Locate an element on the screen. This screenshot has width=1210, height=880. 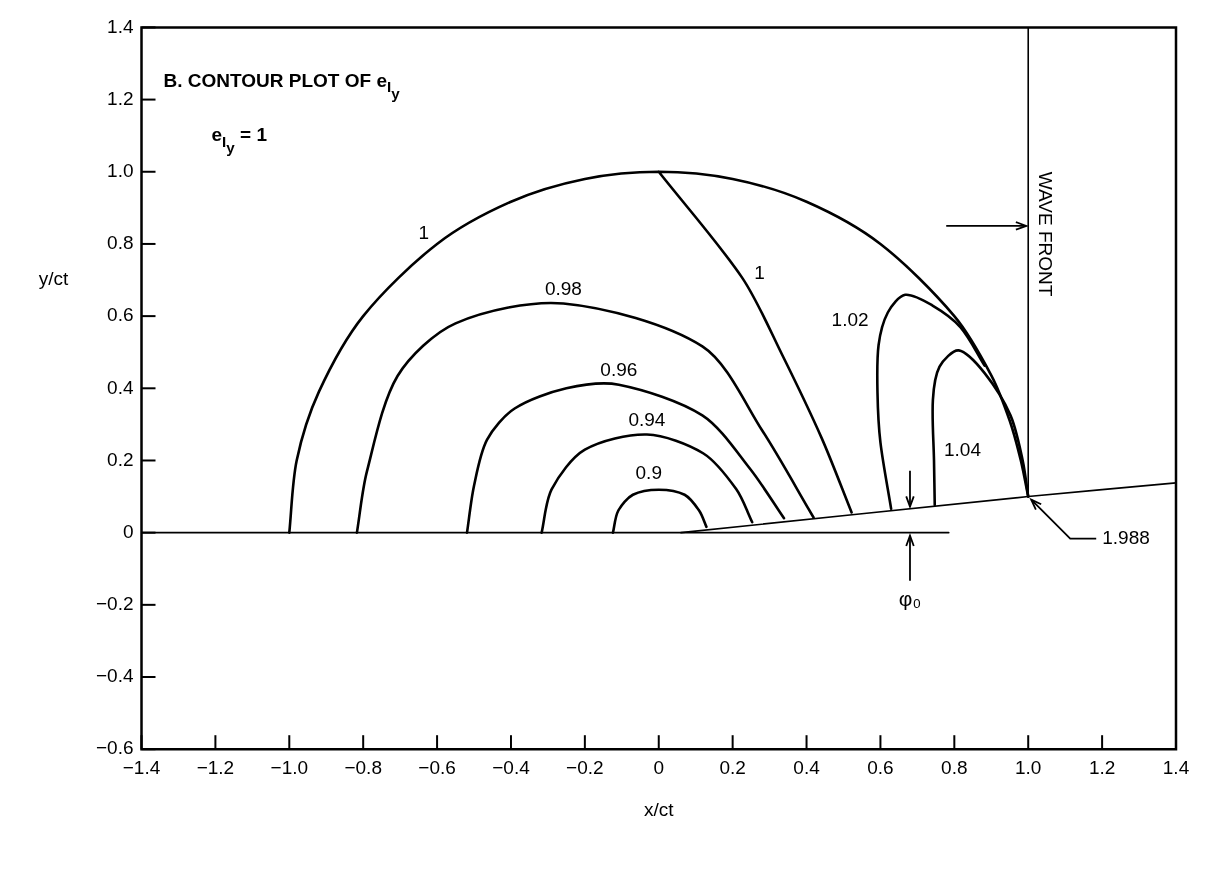
series-label: 0.94 is located at coordinates (647, 419).